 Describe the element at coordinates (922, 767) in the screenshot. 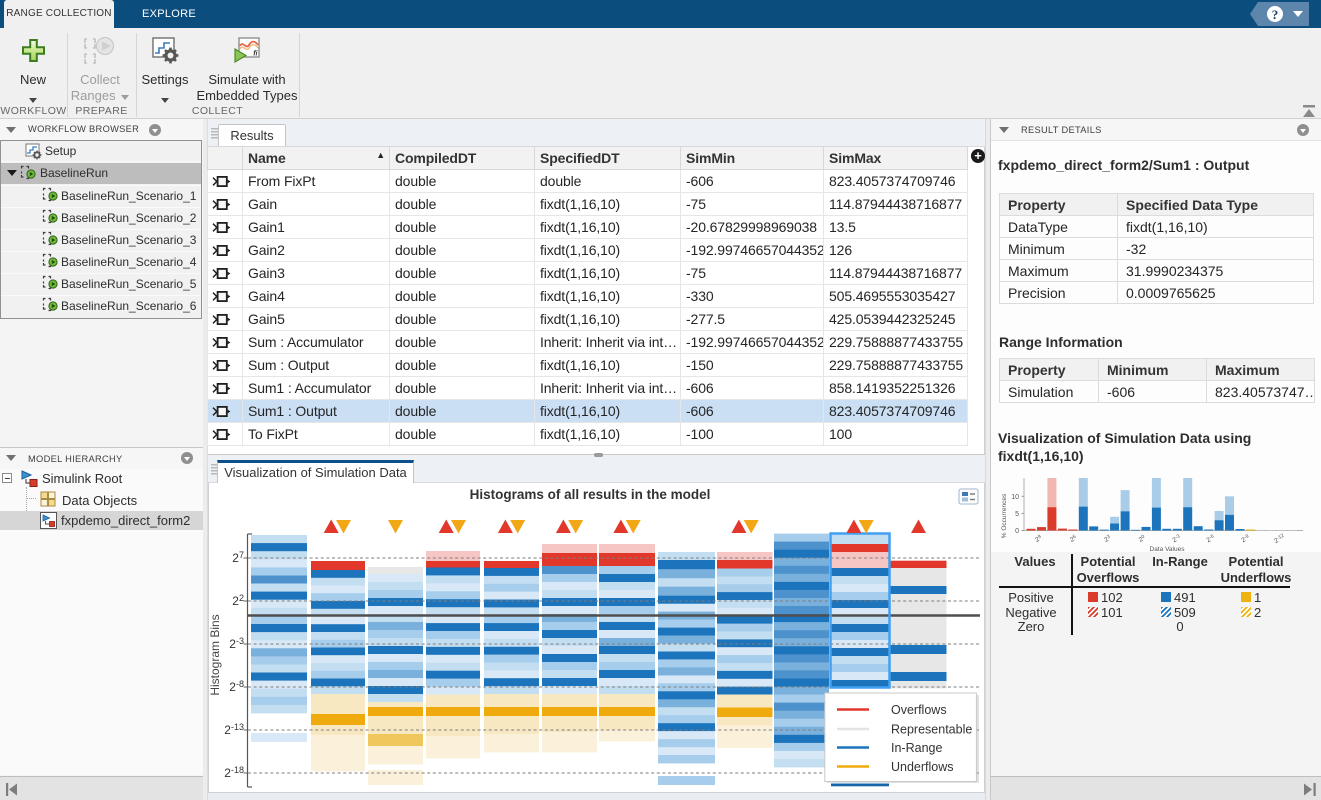

I see `svg-text: Underflows` at that location.